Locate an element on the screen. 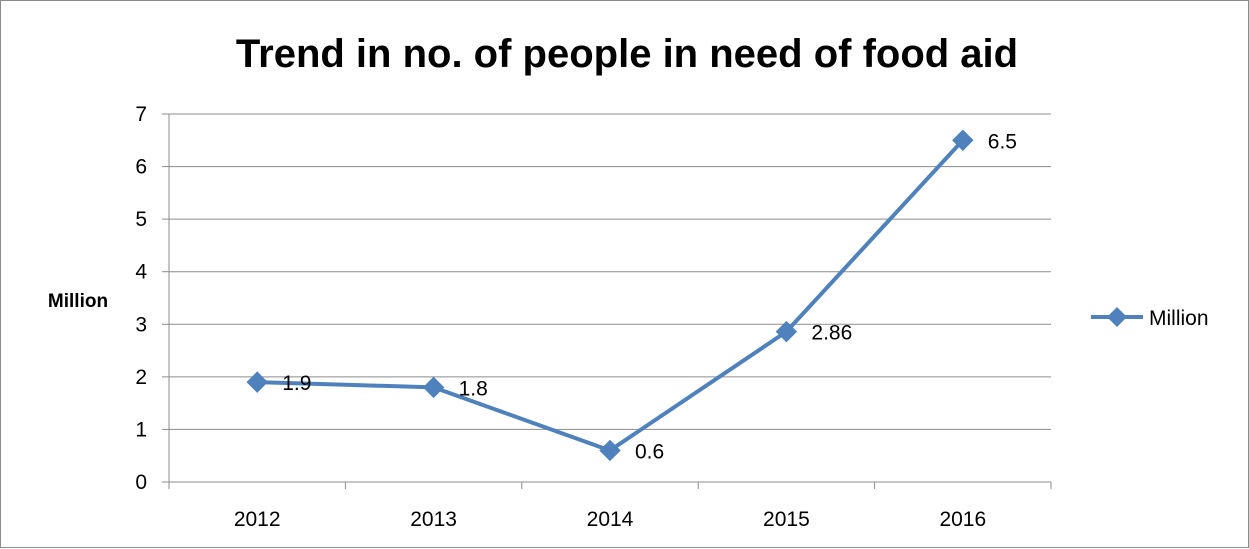  data-point-2013 is located at coordinates (433, 387).